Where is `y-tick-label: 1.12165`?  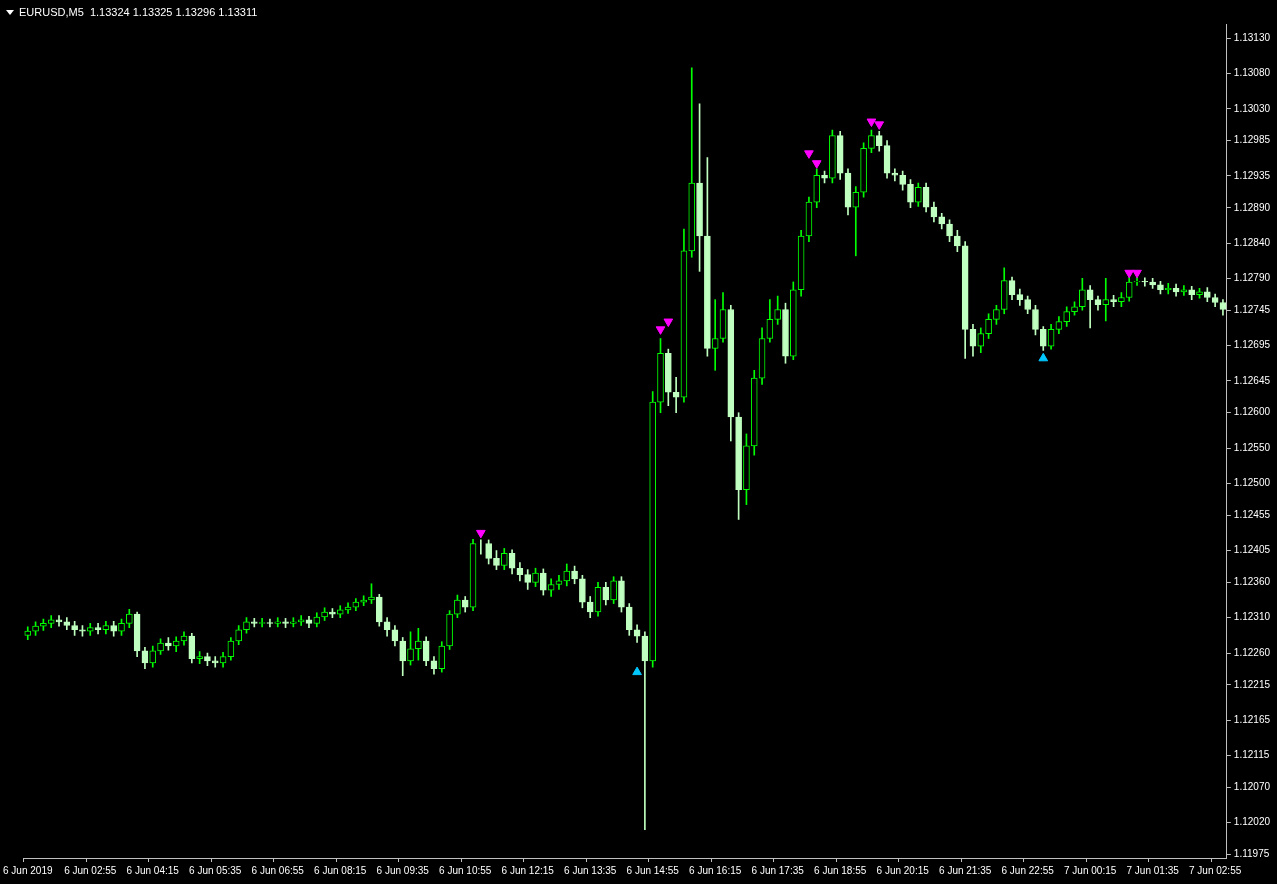 y-tick-label: 1.12165 is located at coordinates (1252, 719).